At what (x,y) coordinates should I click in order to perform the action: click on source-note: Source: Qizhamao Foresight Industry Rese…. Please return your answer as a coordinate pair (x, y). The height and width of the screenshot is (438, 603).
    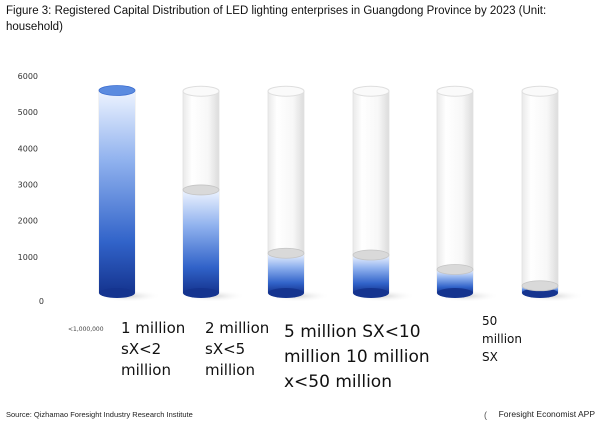
    Looking at the image, I should click on (99, 414).